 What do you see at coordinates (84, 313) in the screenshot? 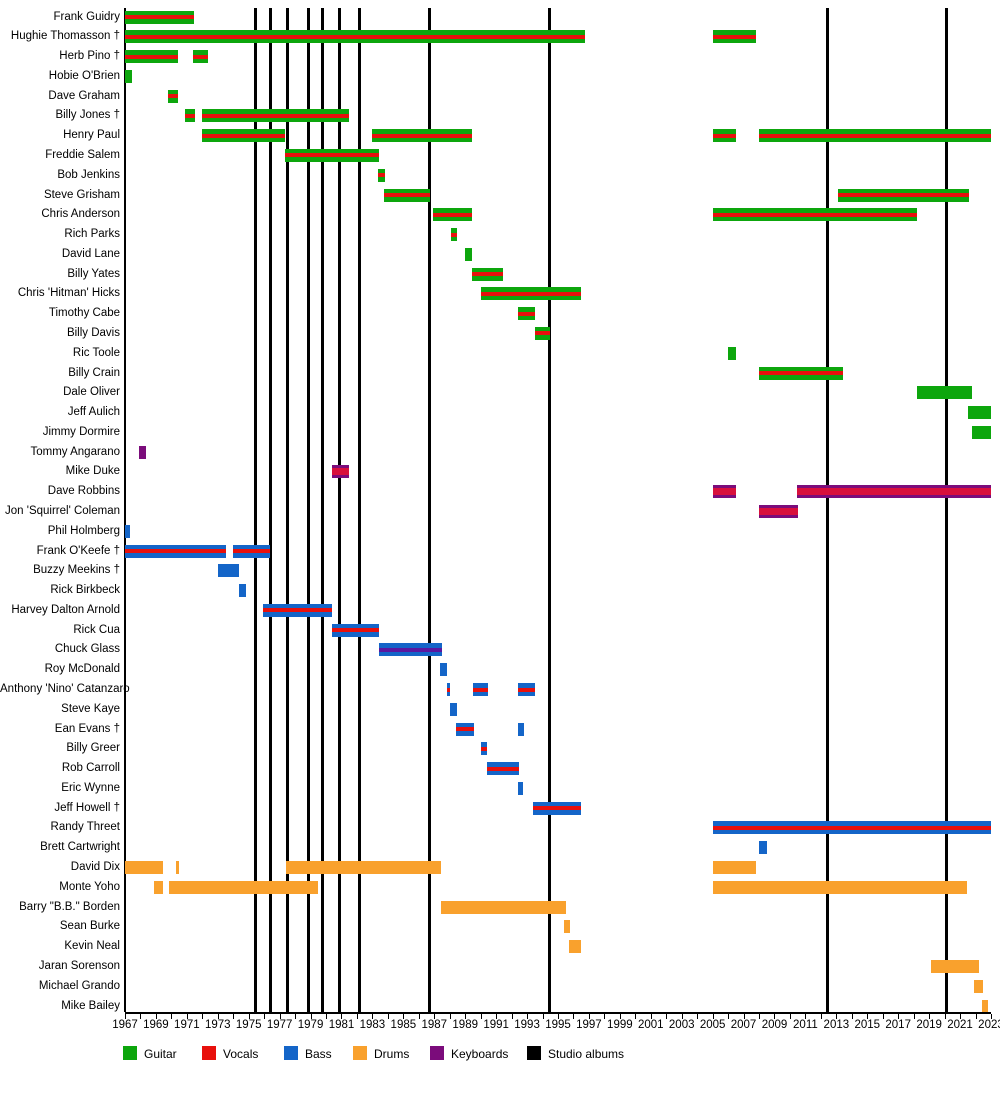
I see `member-label: Timothy Cabe` at bounding box center [84, 313].